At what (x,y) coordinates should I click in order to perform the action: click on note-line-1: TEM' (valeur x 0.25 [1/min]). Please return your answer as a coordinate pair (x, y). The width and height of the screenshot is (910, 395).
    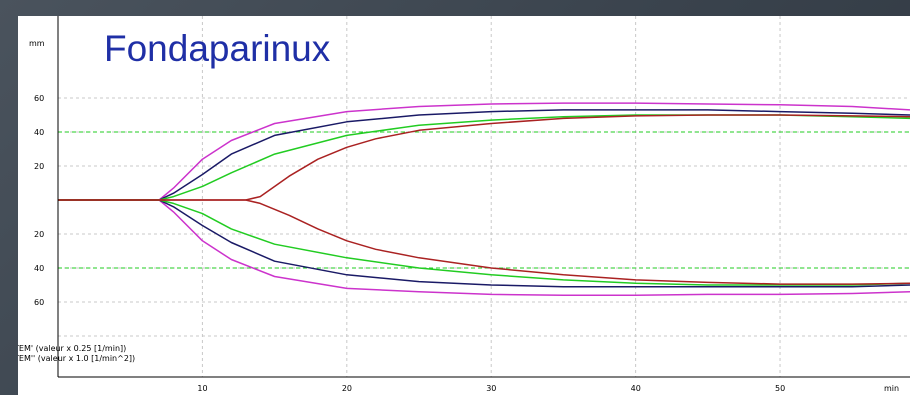
    Looking at the image, I should click on (72, 348).